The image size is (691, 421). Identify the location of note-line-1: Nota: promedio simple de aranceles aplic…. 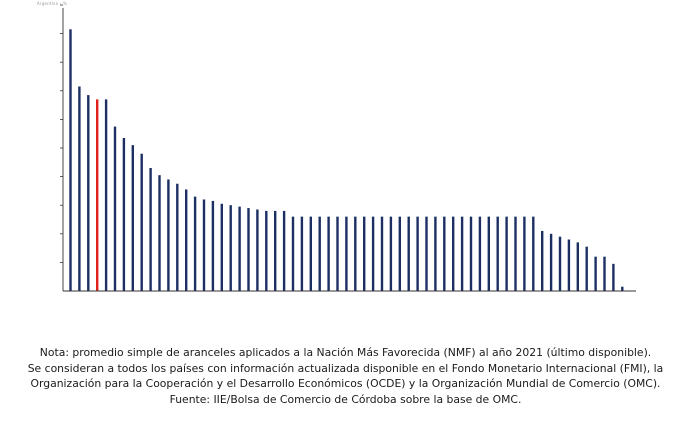
(345, 352).